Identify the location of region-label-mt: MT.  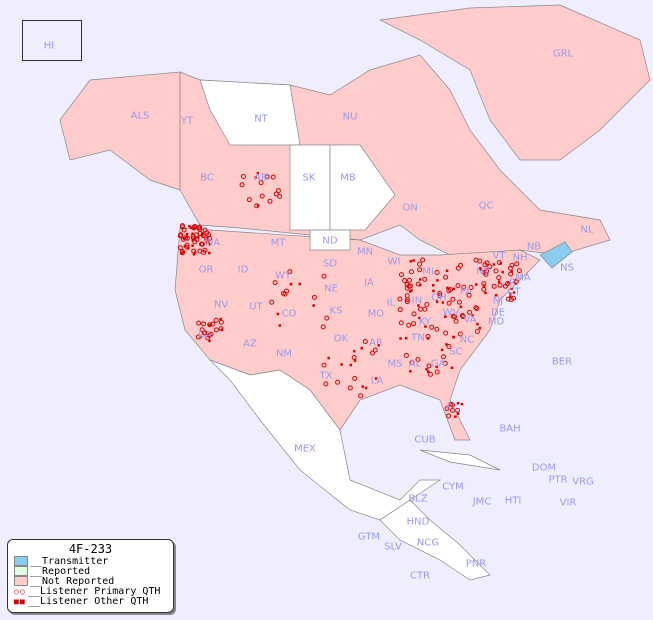
(278, 243).